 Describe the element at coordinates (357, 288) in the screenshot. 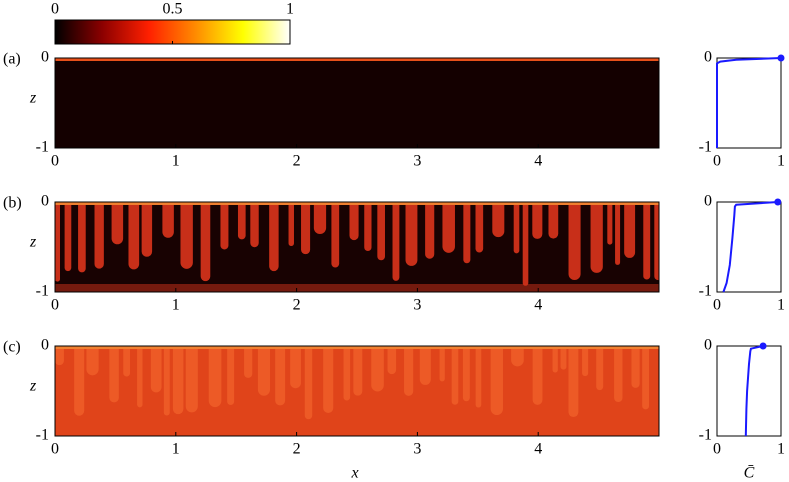

I see `bottom-layer` at that location.